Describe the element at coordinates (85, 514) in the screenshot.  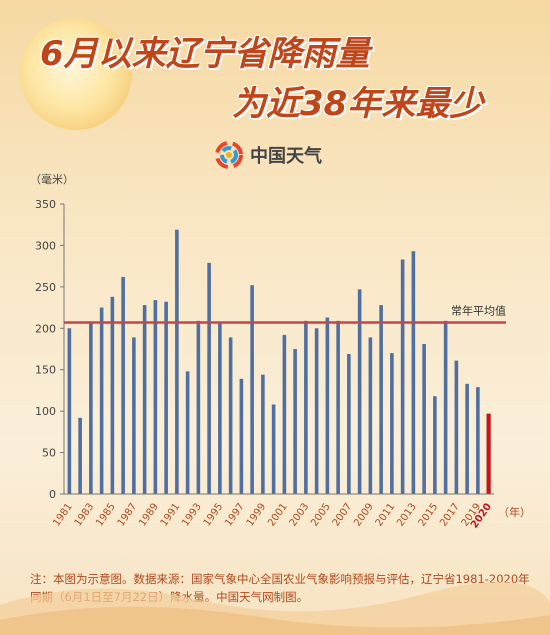
I see `x-tick-label: 1983` at that location.